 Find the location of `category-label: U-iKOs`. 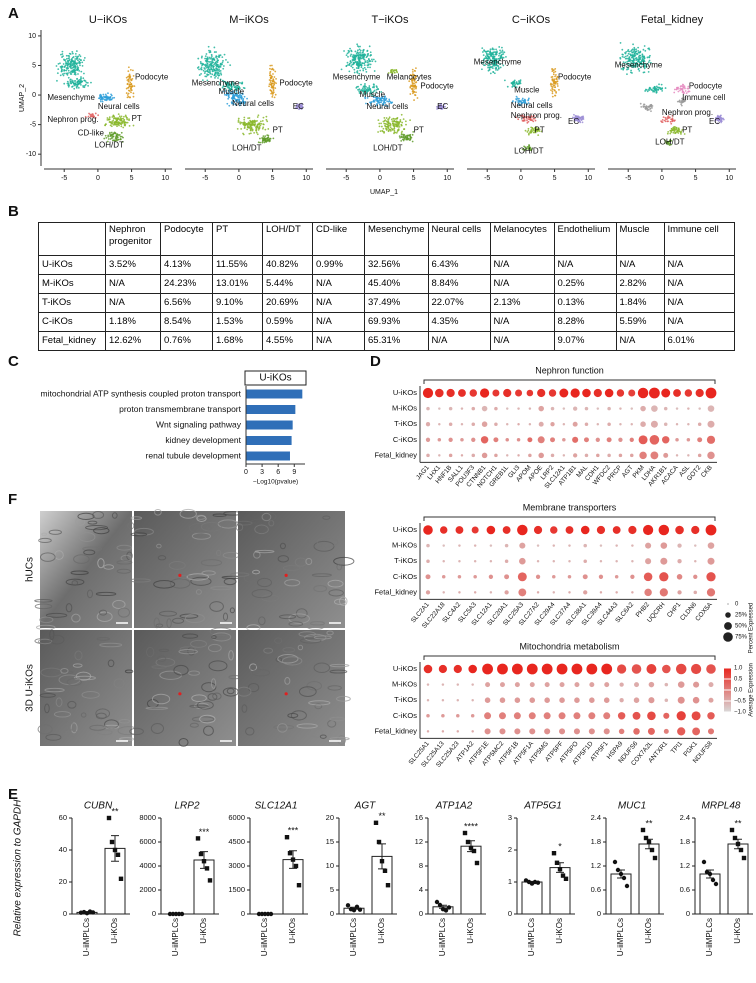

category-label: U-iKOs is located at coordinates (292, 931).